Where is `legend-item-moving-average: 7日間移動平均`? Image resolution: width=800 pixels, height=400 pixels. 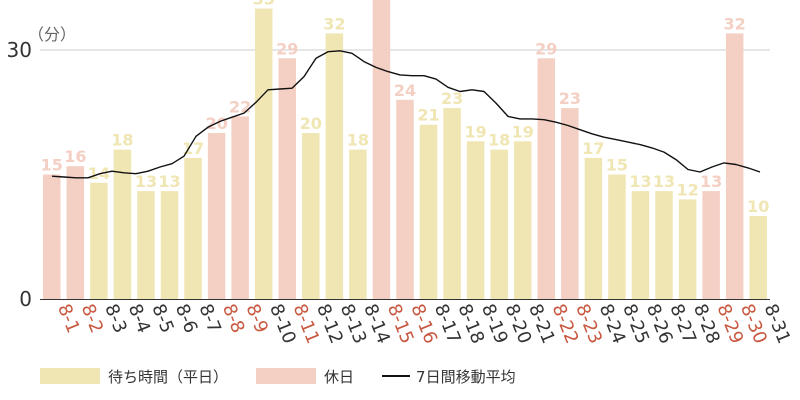
legend-item-moving-average: 7日間移動平均 is located at coordinates (449, 376).